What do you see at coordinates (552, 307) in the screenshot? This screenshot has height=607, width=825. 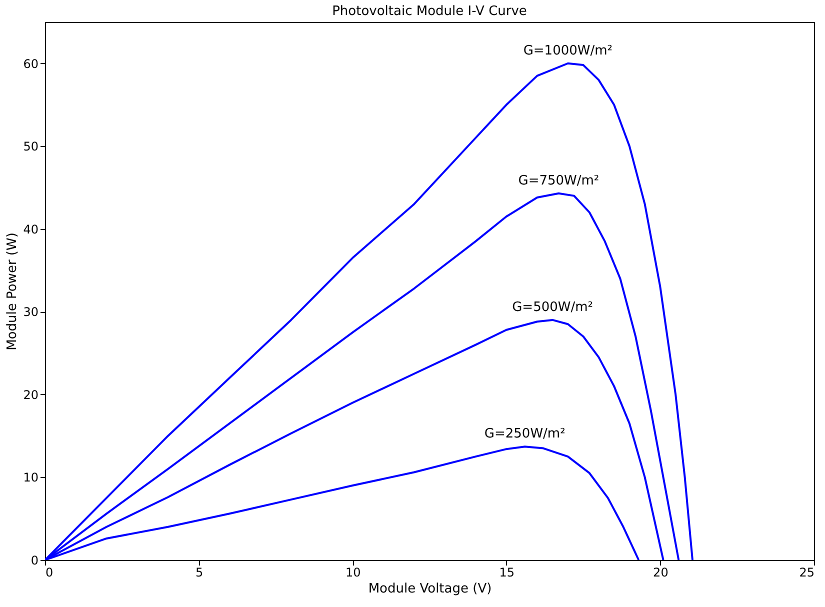 I see `series-label: G=500W/m²` at bounding box center [552, 307].